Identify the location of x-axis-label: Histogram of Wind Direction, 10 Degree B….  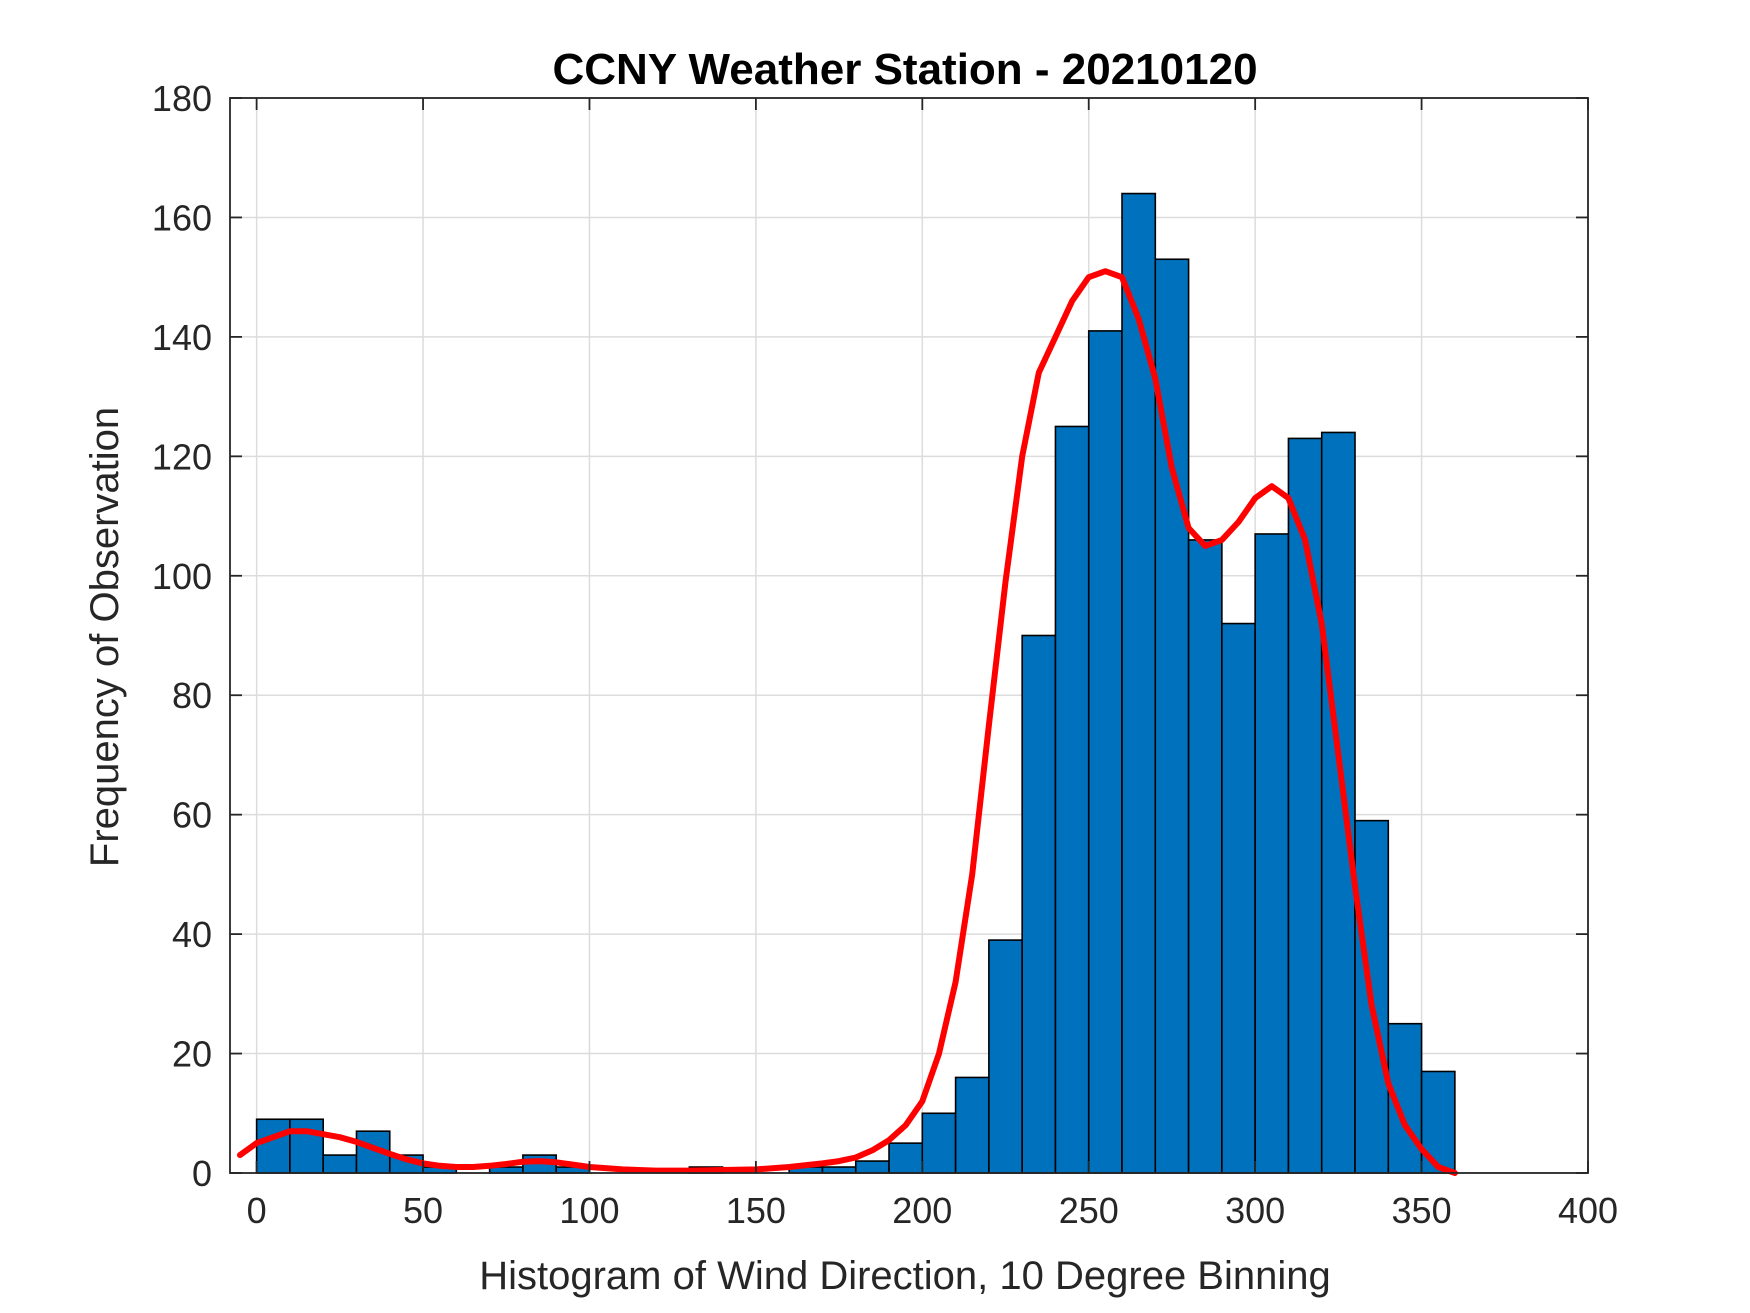
(905, 1276).